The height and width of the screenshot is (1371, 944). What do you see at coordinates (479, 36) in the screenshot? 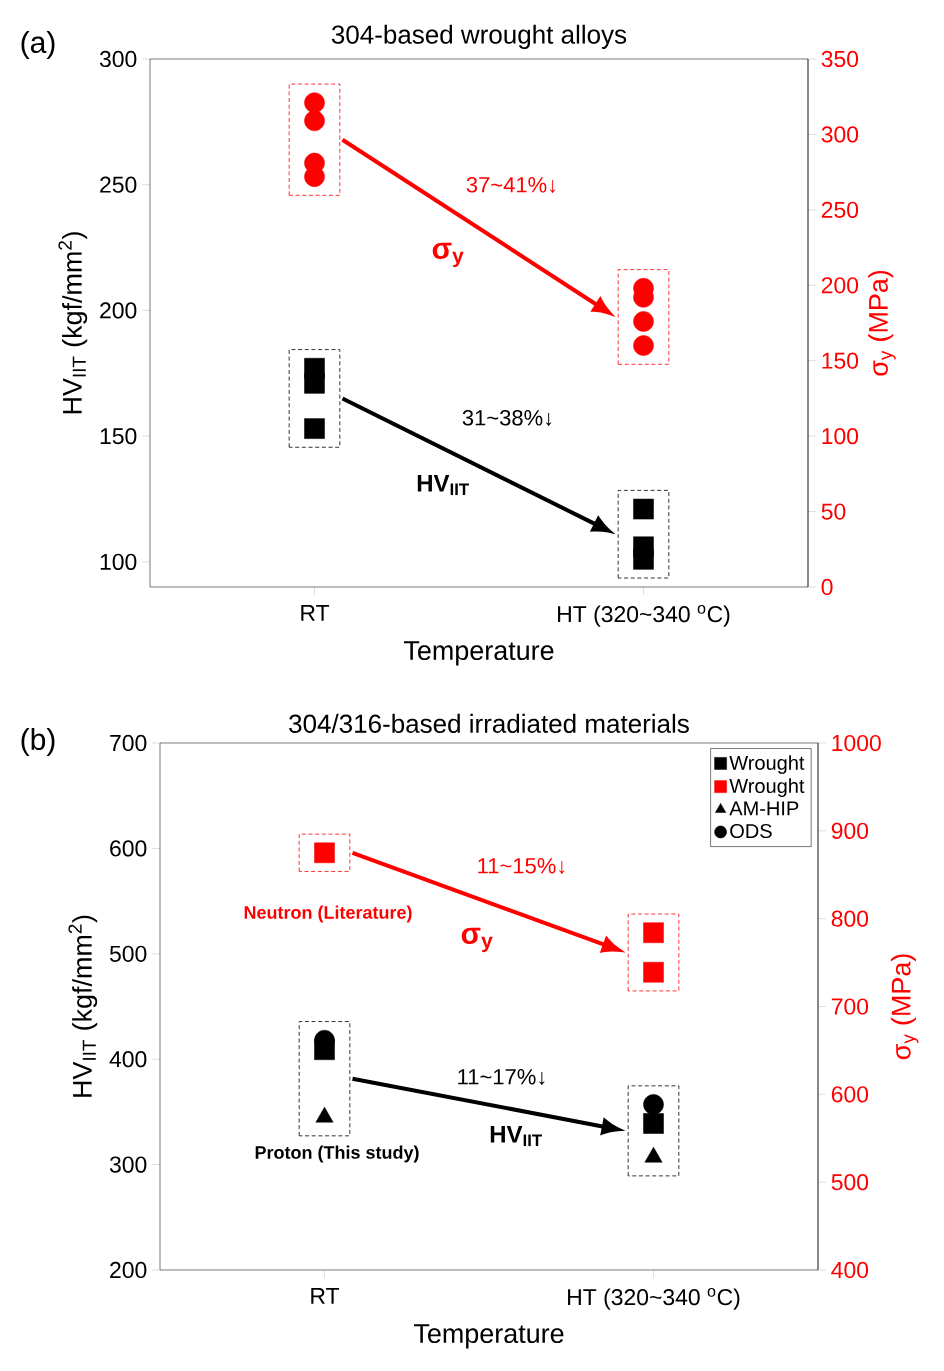
I see `chart-title: 304-based wrought alloys` at bounding box center [479, 36].